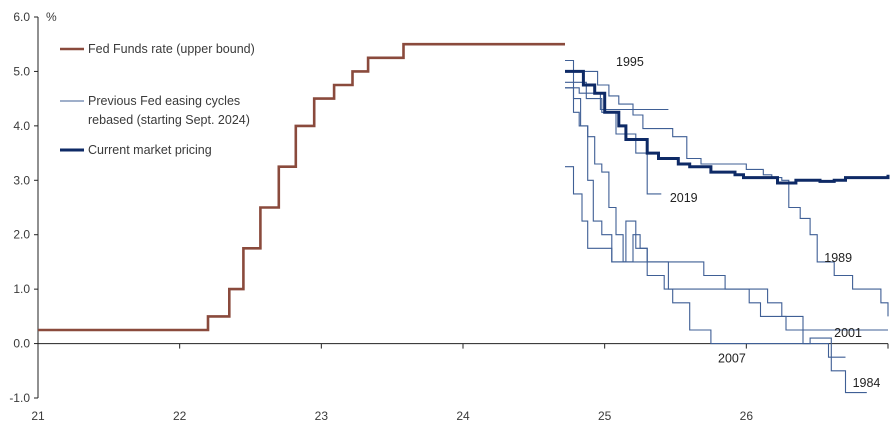 The width and height of the screenshot is (895, 427). Describe the element at coordinates (630, 62) in the screenshot. I see `annotation-1995: 1995` at that location.